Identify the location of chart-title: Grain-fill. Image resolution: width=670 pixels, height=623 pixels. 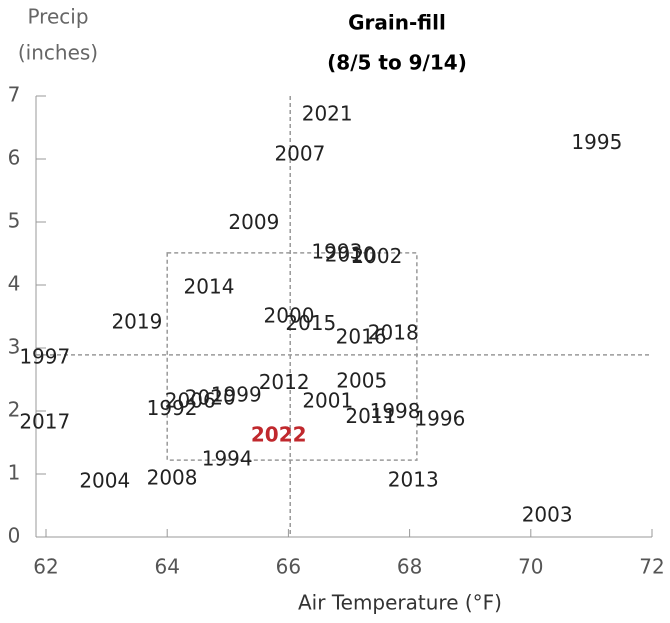
(397, 23).